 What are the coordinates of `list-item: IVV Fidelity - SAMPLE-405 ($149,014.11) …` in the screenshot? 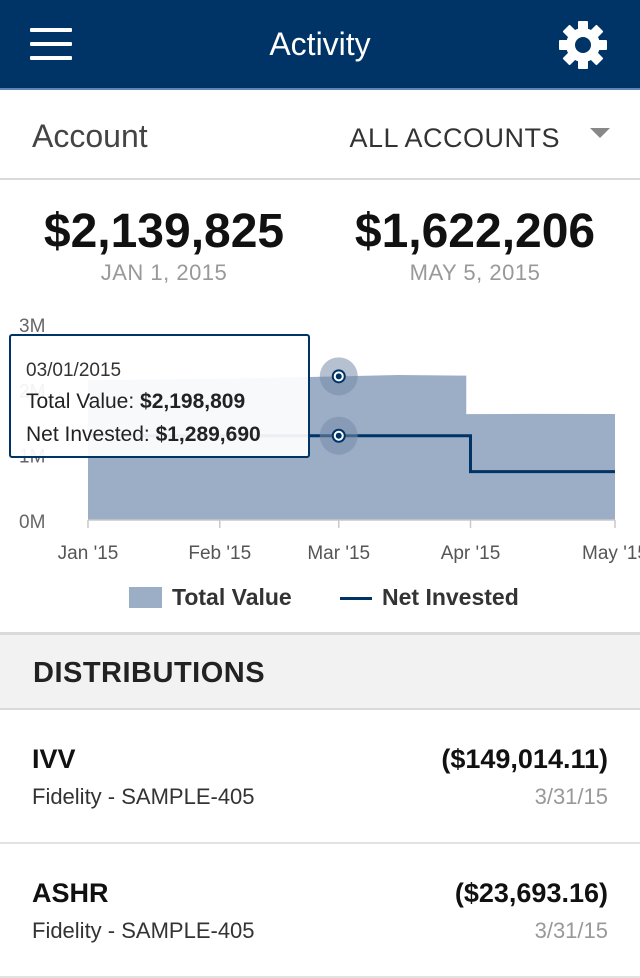 It's located at (320, 777).